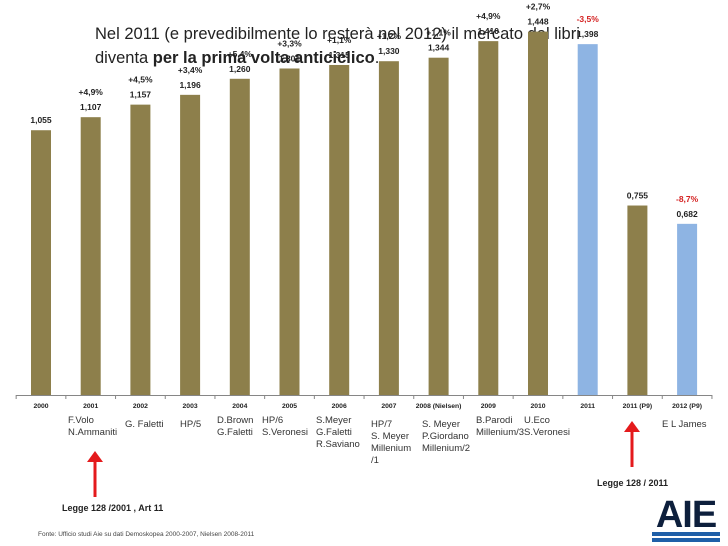 The height and width of the screenshot is (546, 728). Describe the element at coordinates (91, 92) in the screenshot. I see `change-label-1: +4,9%` at that location.